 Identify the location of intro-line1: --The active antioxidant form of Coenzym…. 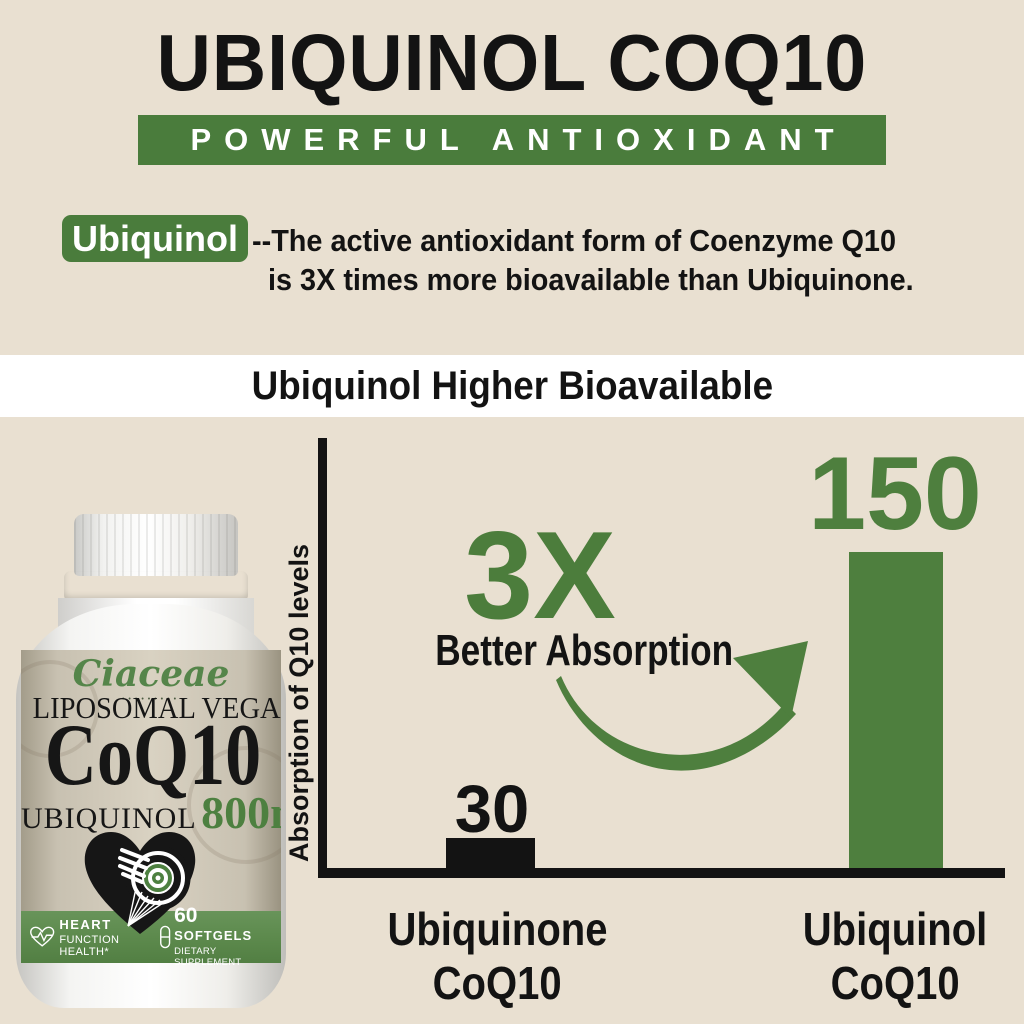
(574, 240).